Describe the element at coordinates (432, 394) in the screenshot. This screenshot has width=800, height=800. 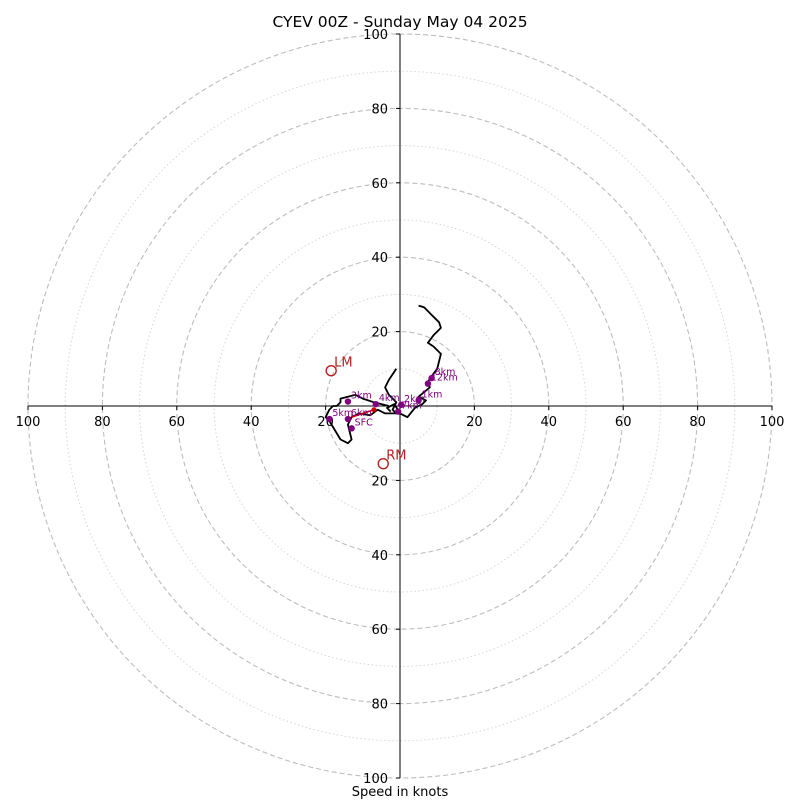
I see `height-marker-label: 1km` at that location.